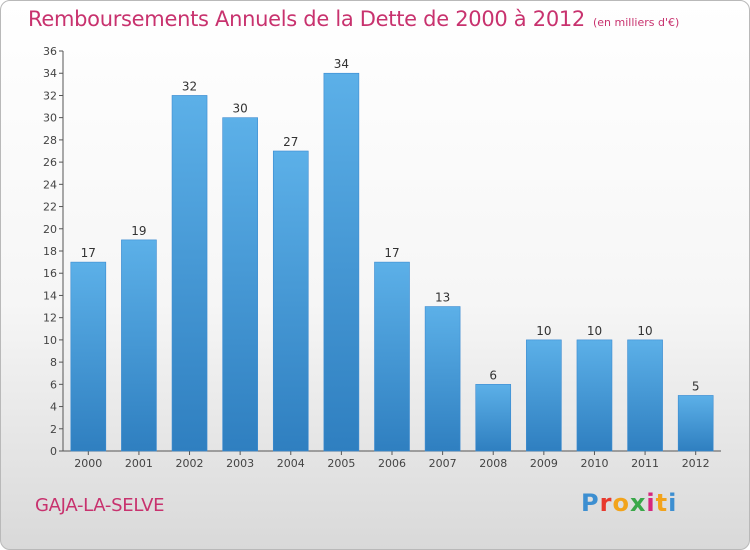 This screenshot has width=750, height=550. Describe the element at coordinates (53, 384) in the screenshot. I see `y-tick-label: 6` at that location.